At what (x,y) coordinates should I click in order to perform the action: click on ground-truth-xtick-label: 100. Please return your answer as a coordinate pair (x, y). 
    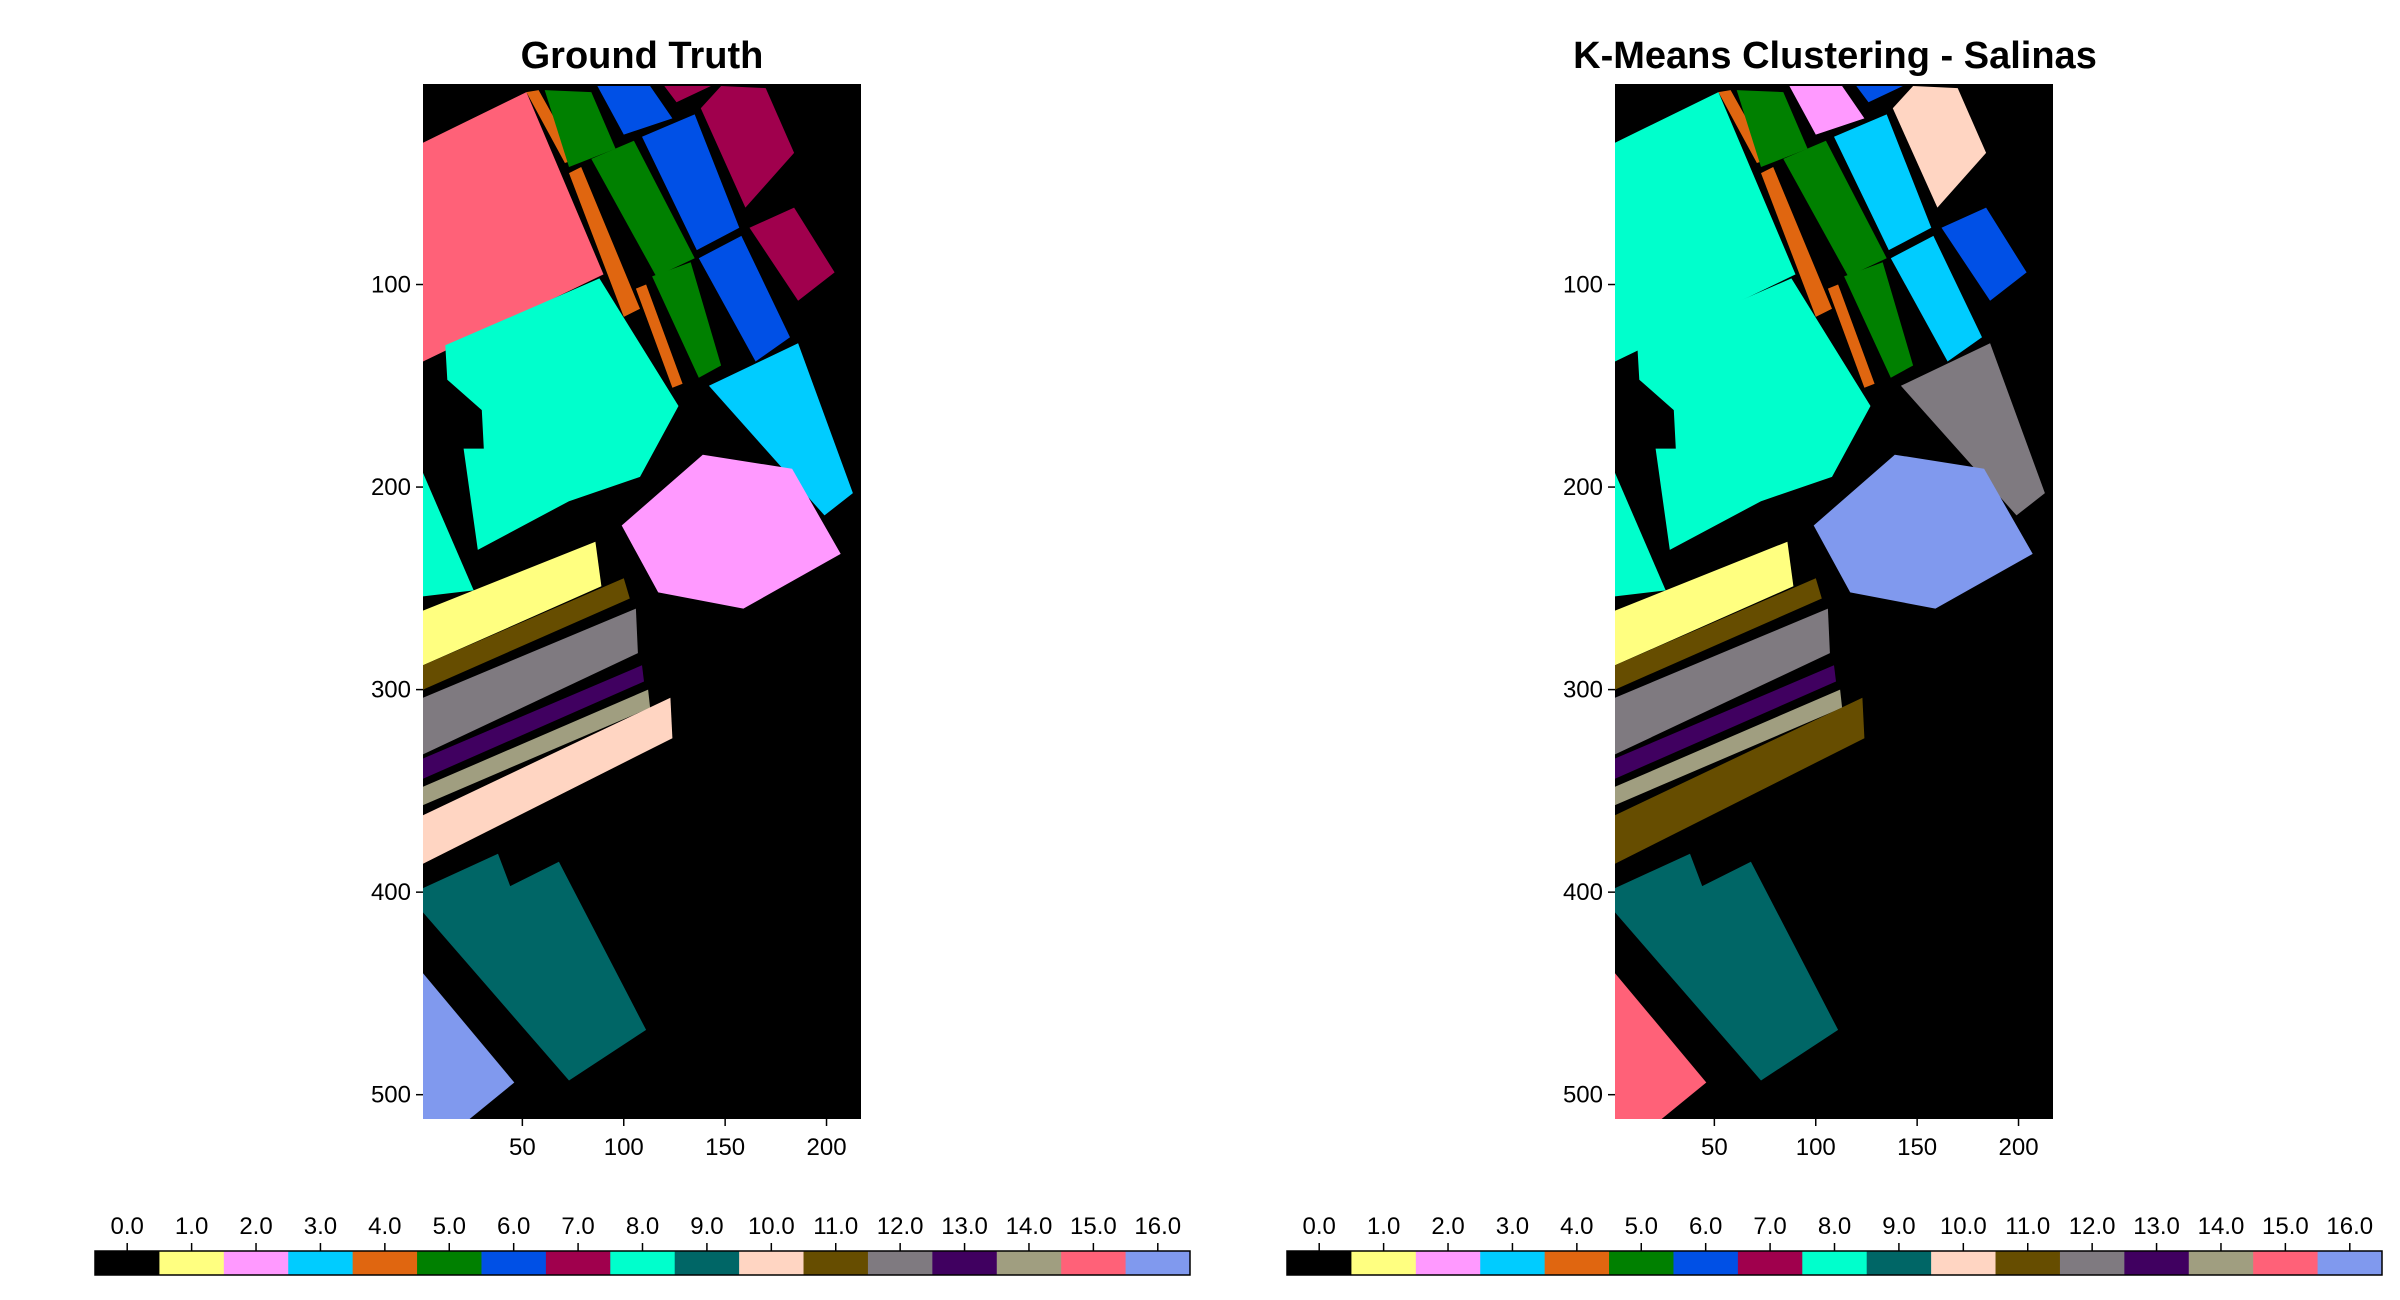
    Looking at the image, I should click on (624, 1147).